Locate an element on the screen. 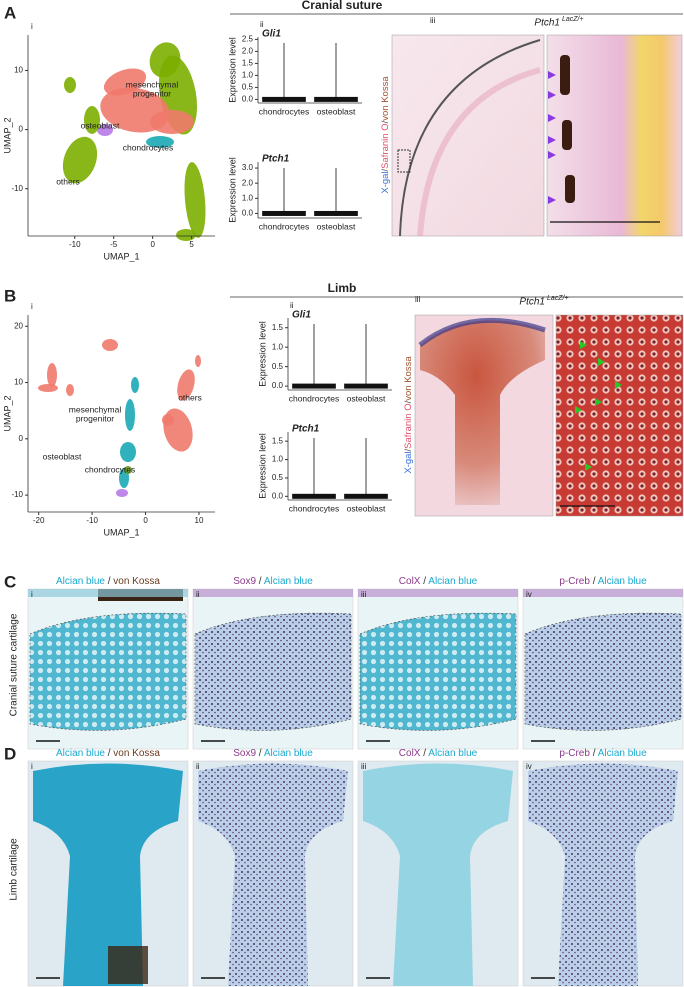  panel-letter: A is located at coordinates (10, 12).